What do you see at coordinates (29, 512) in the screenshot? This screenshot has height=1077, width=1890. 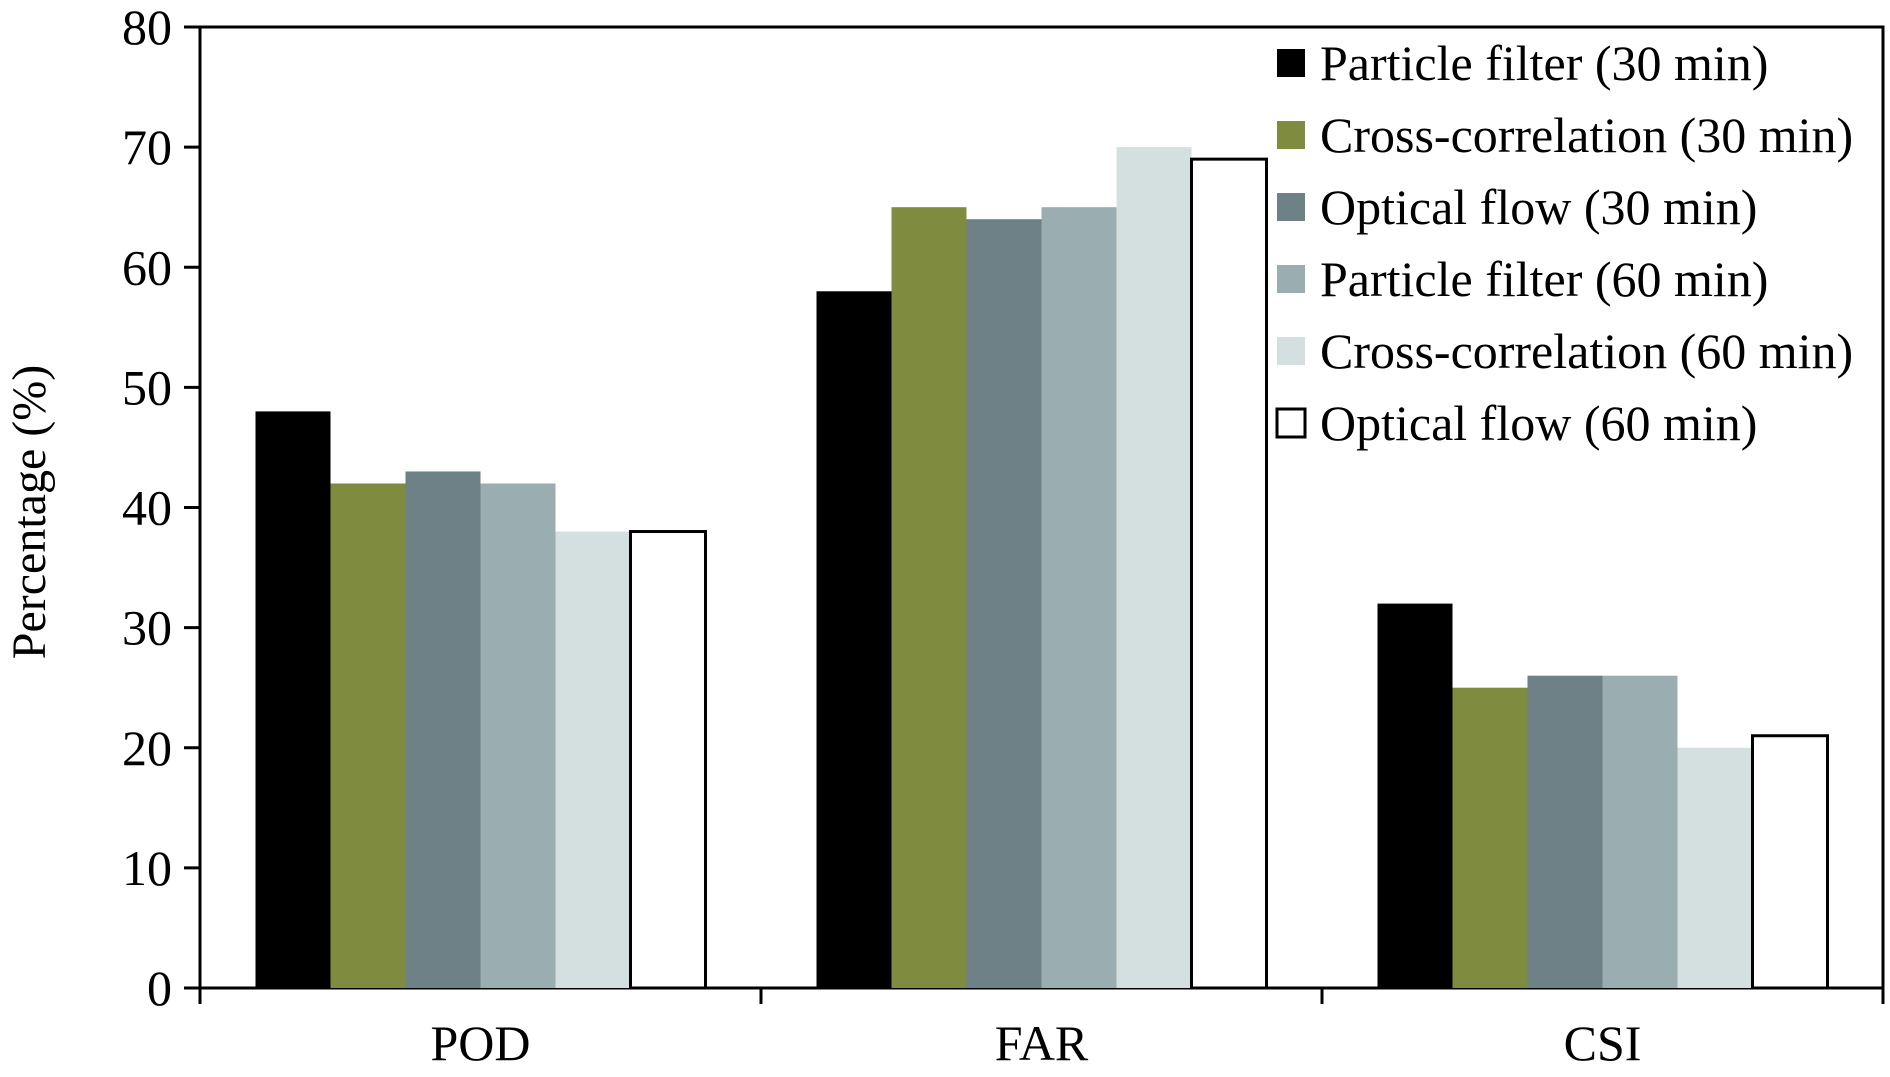 I see `y-axis-title: Percentage (%)` at bounding box center [29, 512].